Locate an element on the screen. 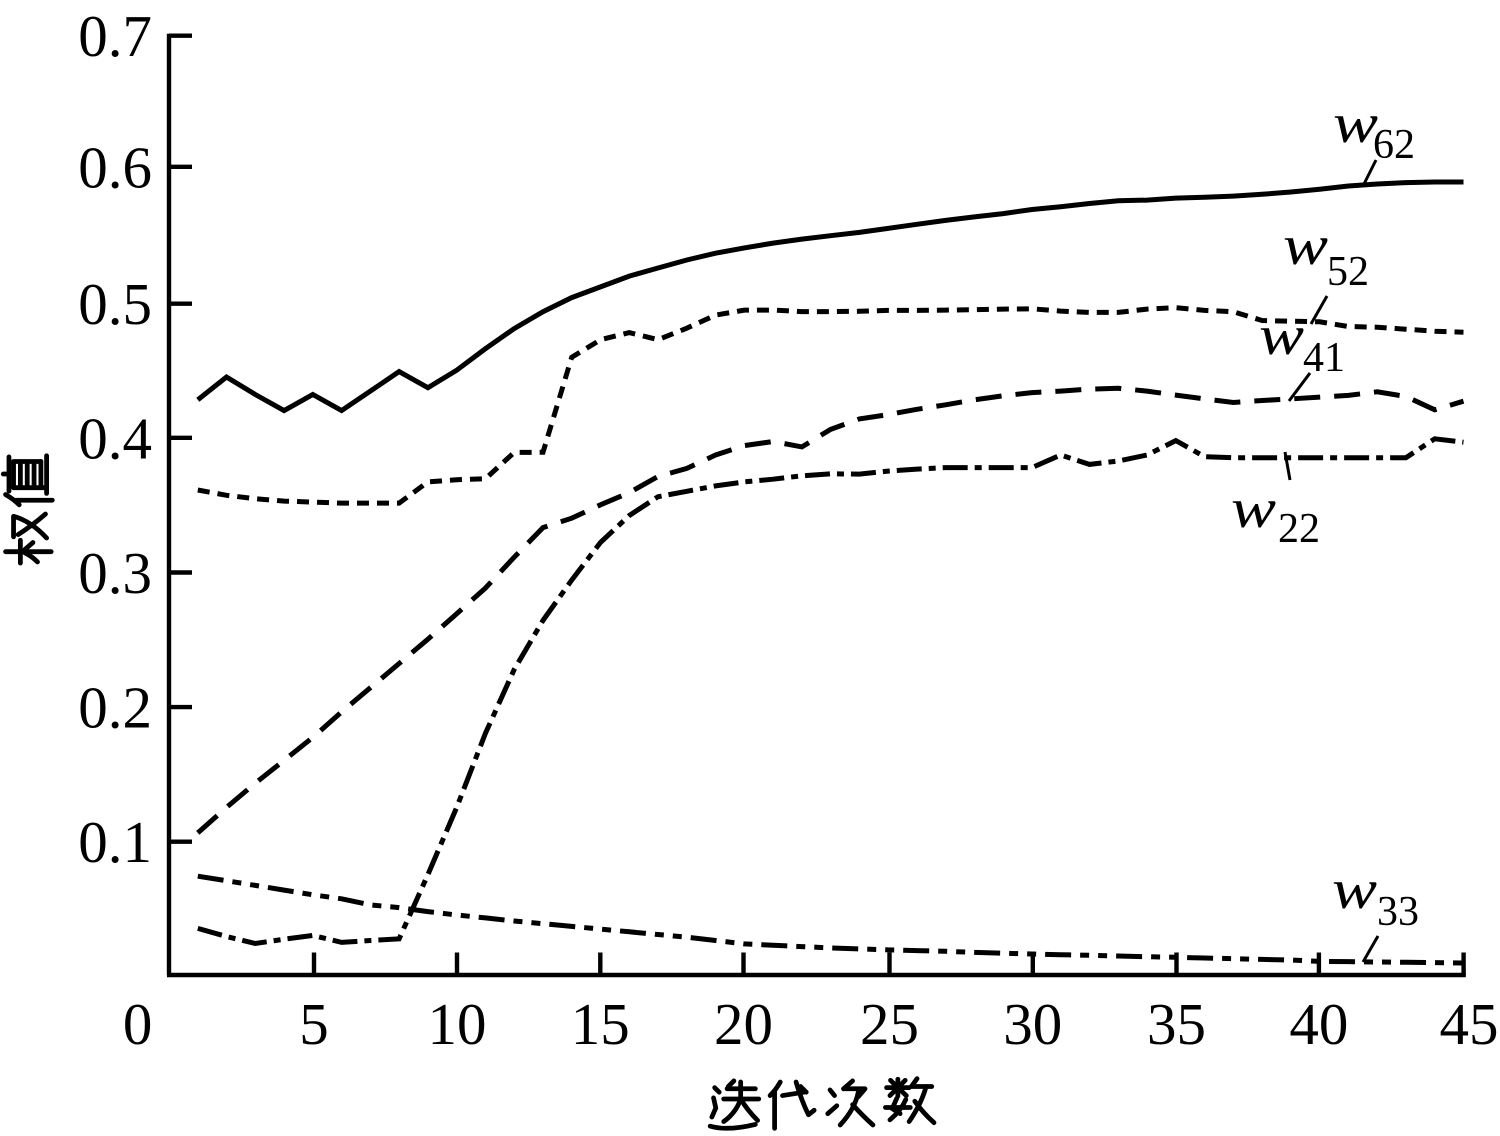 The image size is (1500, 1136). svg-text: 52 is located at coordinates (1348, 272).